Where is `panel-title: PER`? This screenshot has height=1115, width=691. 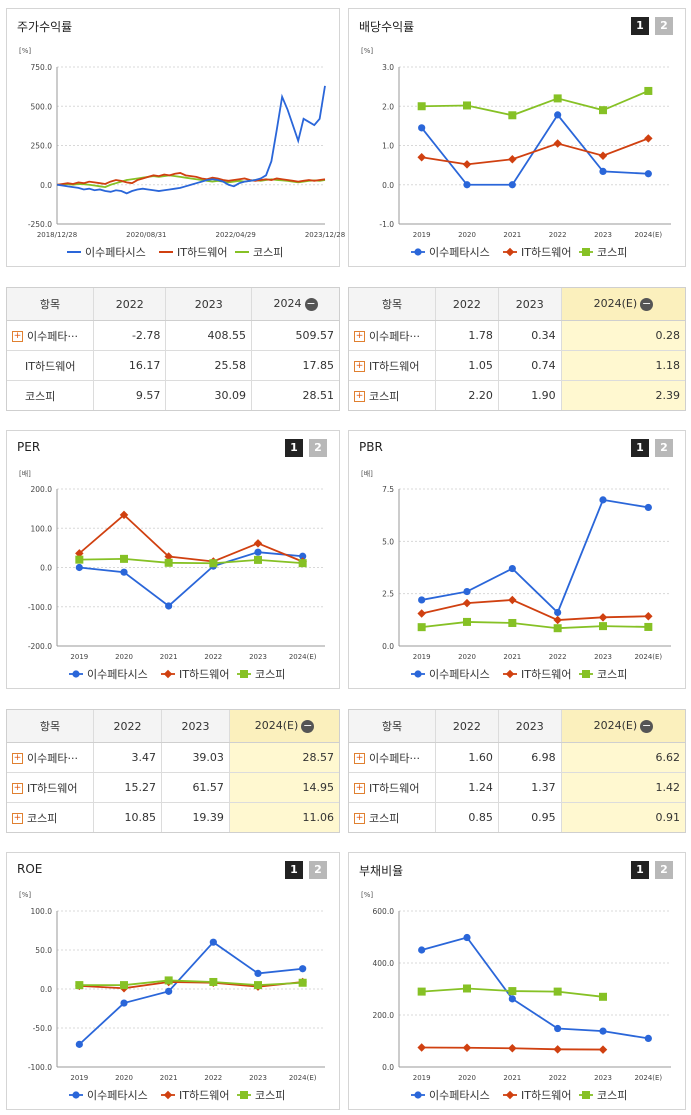 panel-title: PER is located at coordinates (29, 447).